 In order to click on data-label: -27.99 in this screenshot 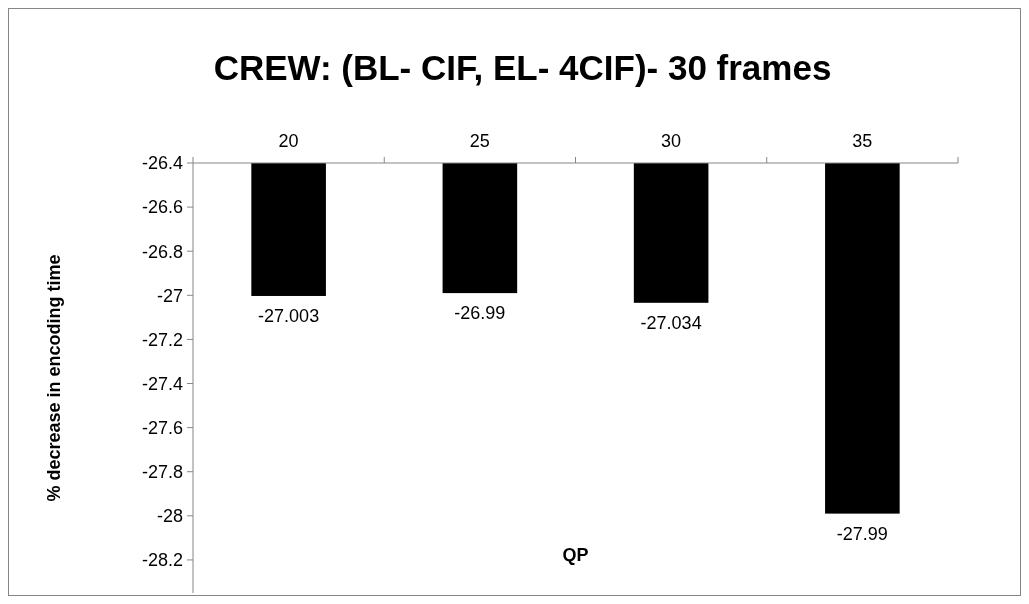, I will do `click(862, 533)`.